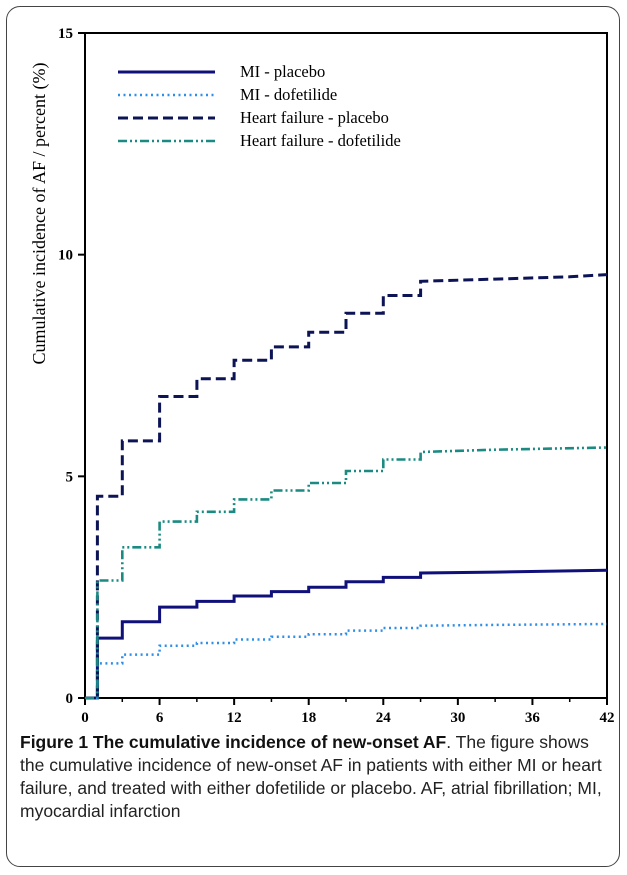 The image size is (627, 875). I want to click on x-tick-label: 30, so click(457, 718).